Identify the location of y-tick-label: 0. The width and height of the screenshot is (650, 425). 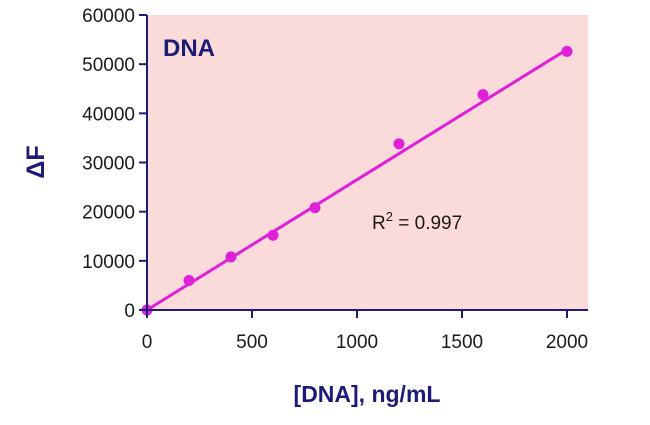
(129, 311).